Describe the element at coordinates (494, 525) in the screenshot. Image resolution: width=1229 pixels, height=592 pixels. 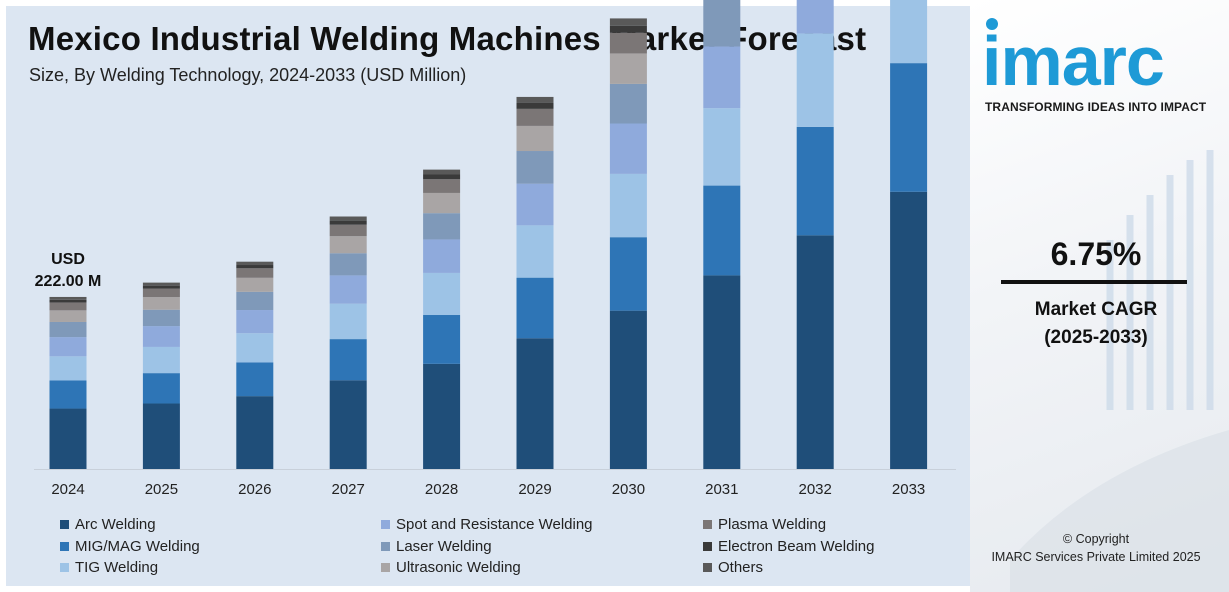
I see `legend-label: Spot and Resistance Welding` at that location.